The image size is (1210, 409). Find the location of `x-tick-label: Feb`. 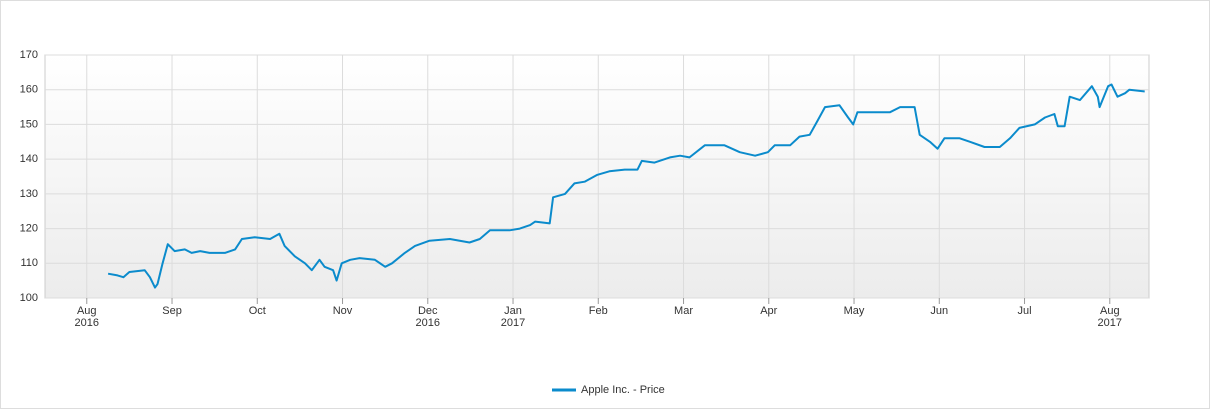

x-tick-label: Feb is located at coordinates (598, 311).